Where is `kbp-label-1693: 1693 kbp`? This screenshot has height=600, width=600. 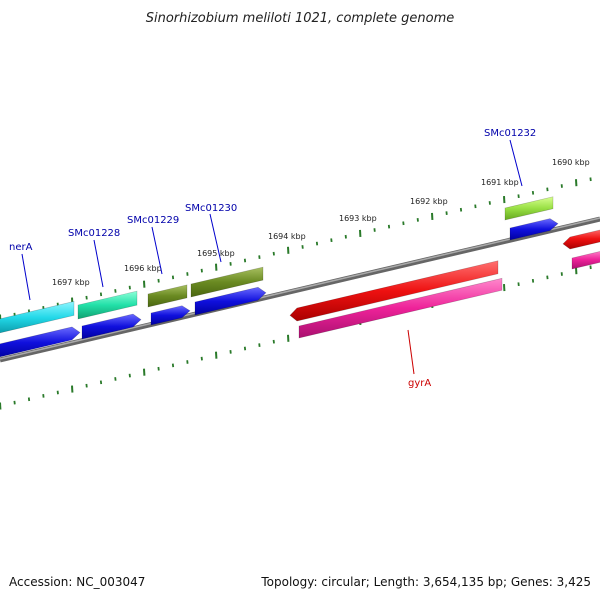 kbp-label-1693: 1693 kbp is located at coordinates (358, 218).